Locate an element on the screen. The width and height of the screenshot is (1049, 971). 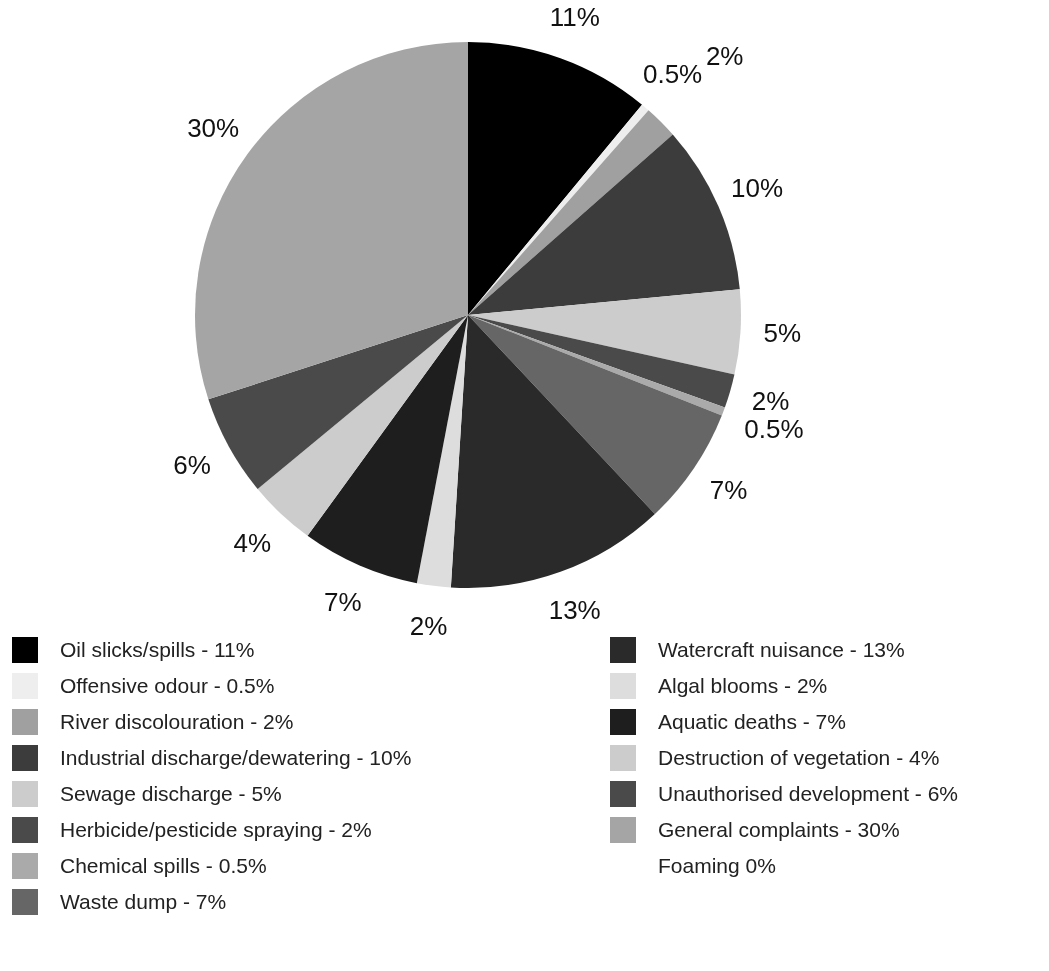
data-label: 10% is located at coordinates (757, 188).